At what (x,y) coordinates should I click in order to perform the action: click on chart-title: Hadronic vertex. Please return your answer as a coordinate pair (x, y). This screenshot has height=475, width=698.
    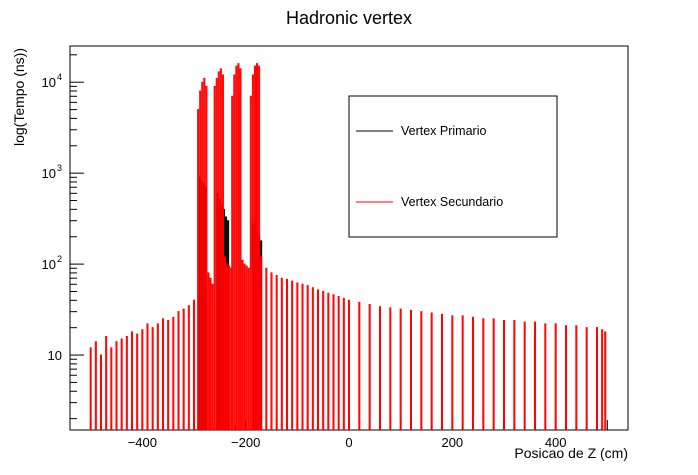
    Looking at the image, I should click on (349, 18).